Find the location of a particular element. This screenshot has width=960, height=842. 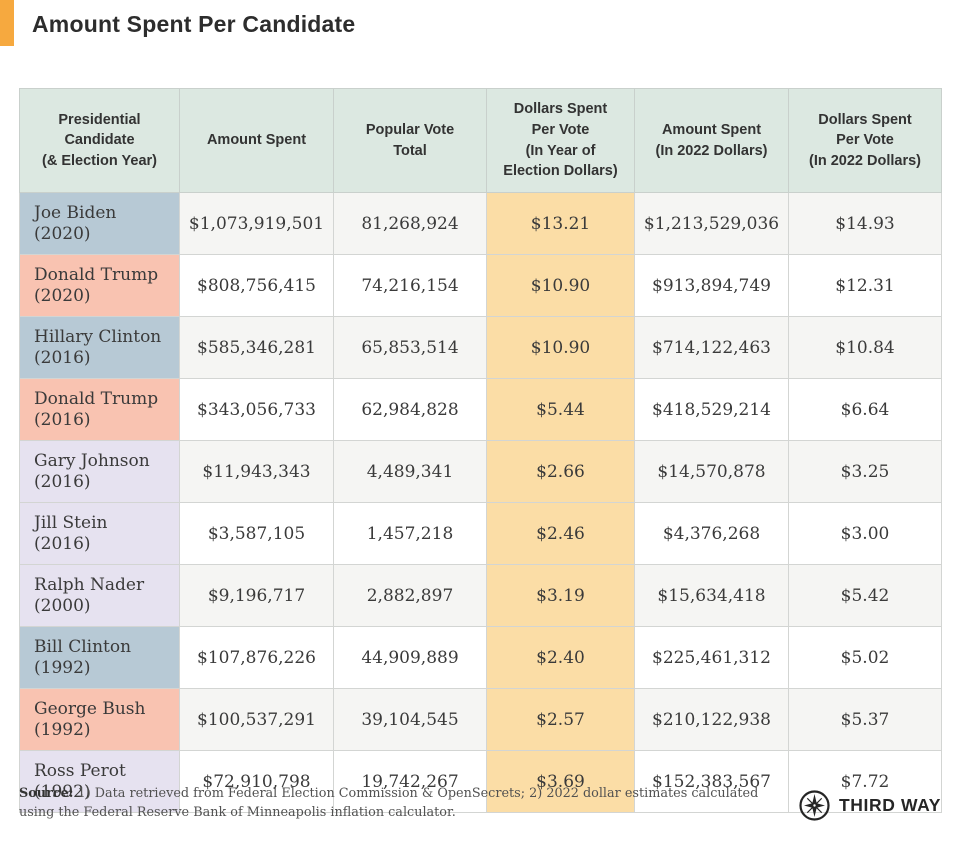

amount-2022-cell: $210,122,938 is located at coordinates (711, 719).